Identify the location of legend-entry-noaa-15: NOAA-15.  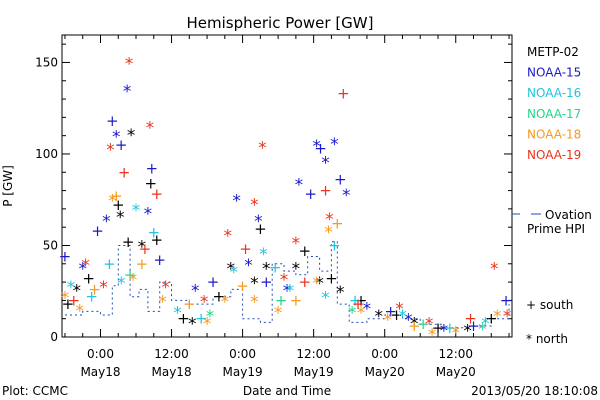
(554, 73).